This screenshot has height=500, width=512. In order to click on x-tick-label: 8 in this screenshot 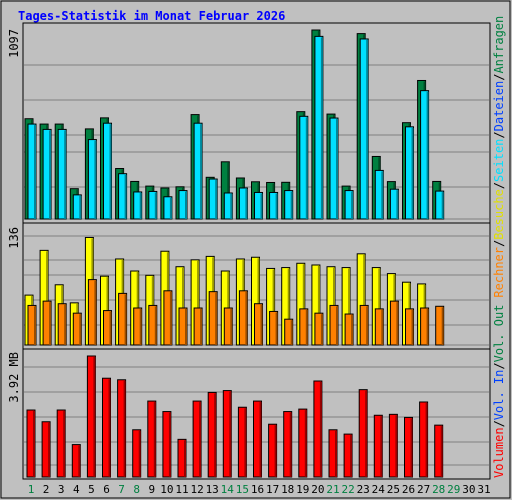, I will do `click(136, 489)`.